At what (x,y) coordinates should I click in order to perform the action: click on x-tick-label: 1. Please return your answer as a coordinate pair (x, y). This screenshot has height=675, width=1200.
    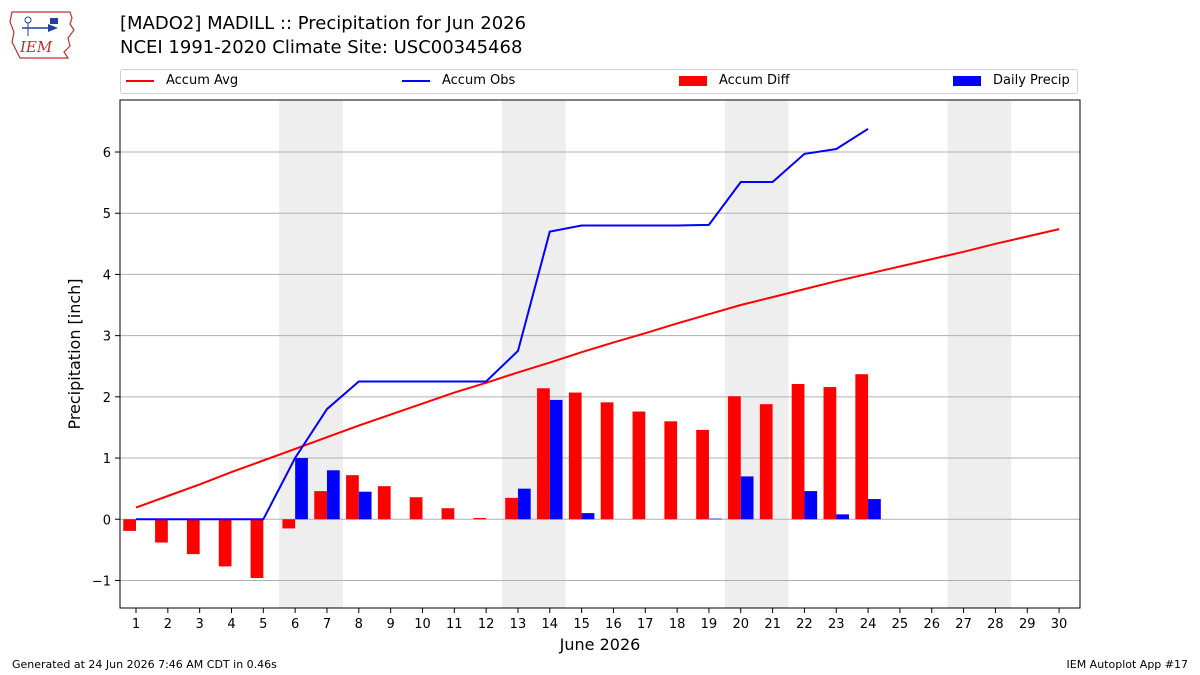
    Looking at the image, I should click on (136, 624).